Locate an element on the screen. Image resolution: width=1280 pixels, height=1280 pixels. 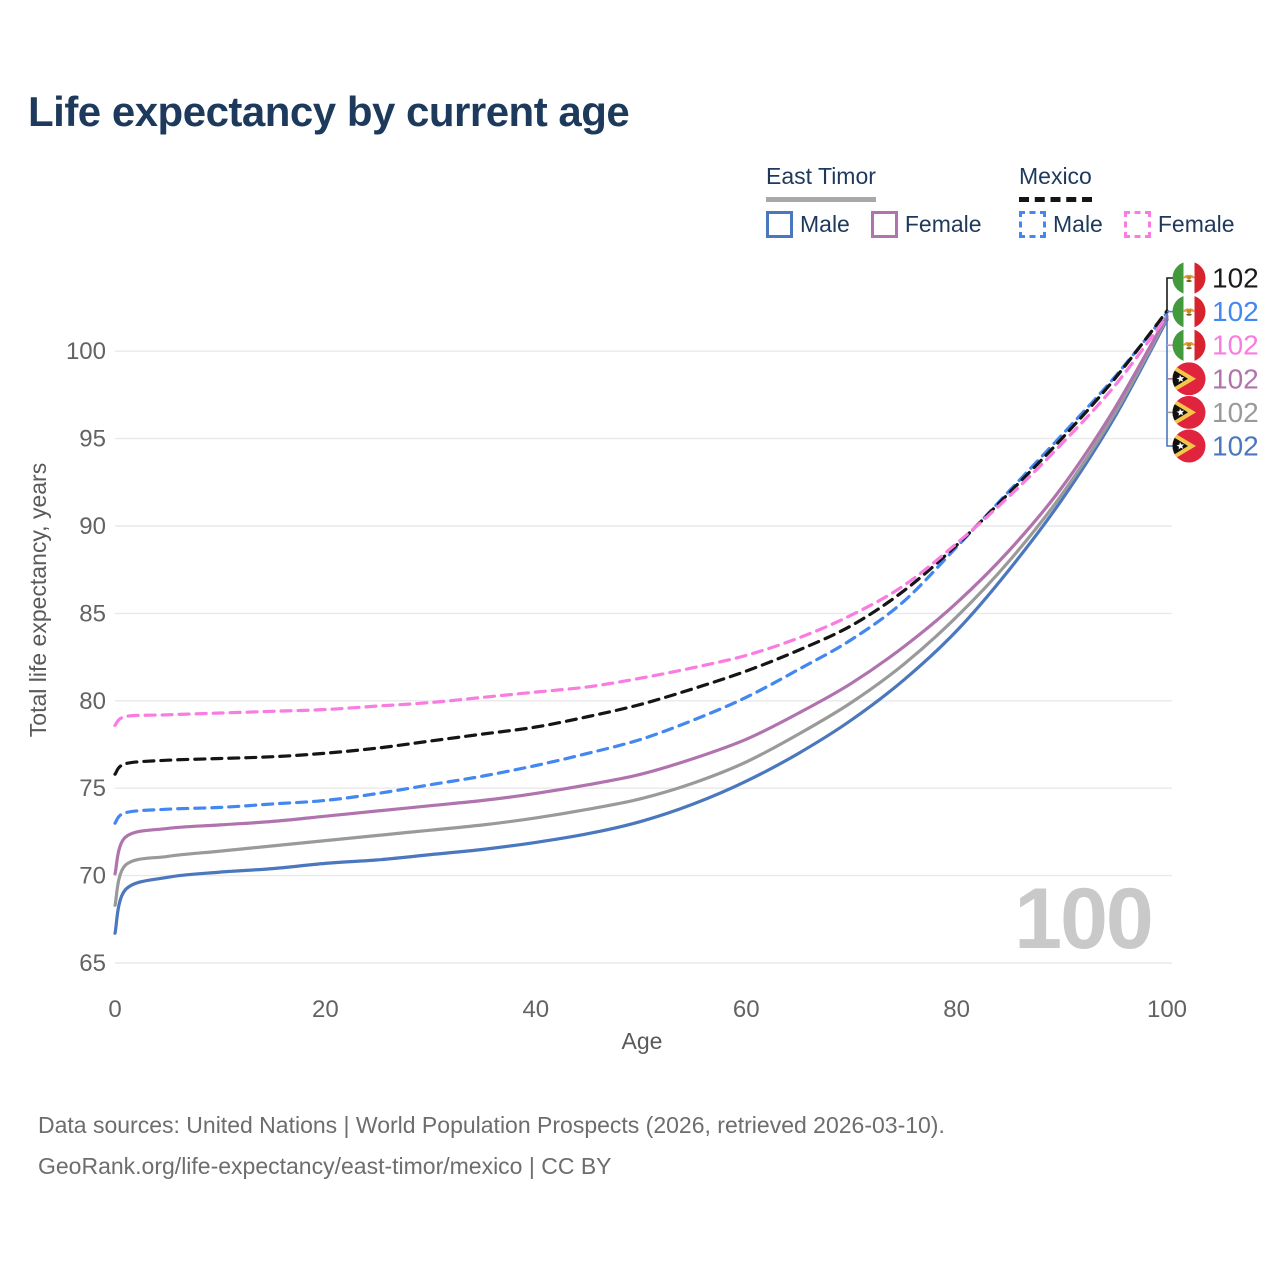
y-axis-tick-label: 90 is located at coordinates (92, 526).